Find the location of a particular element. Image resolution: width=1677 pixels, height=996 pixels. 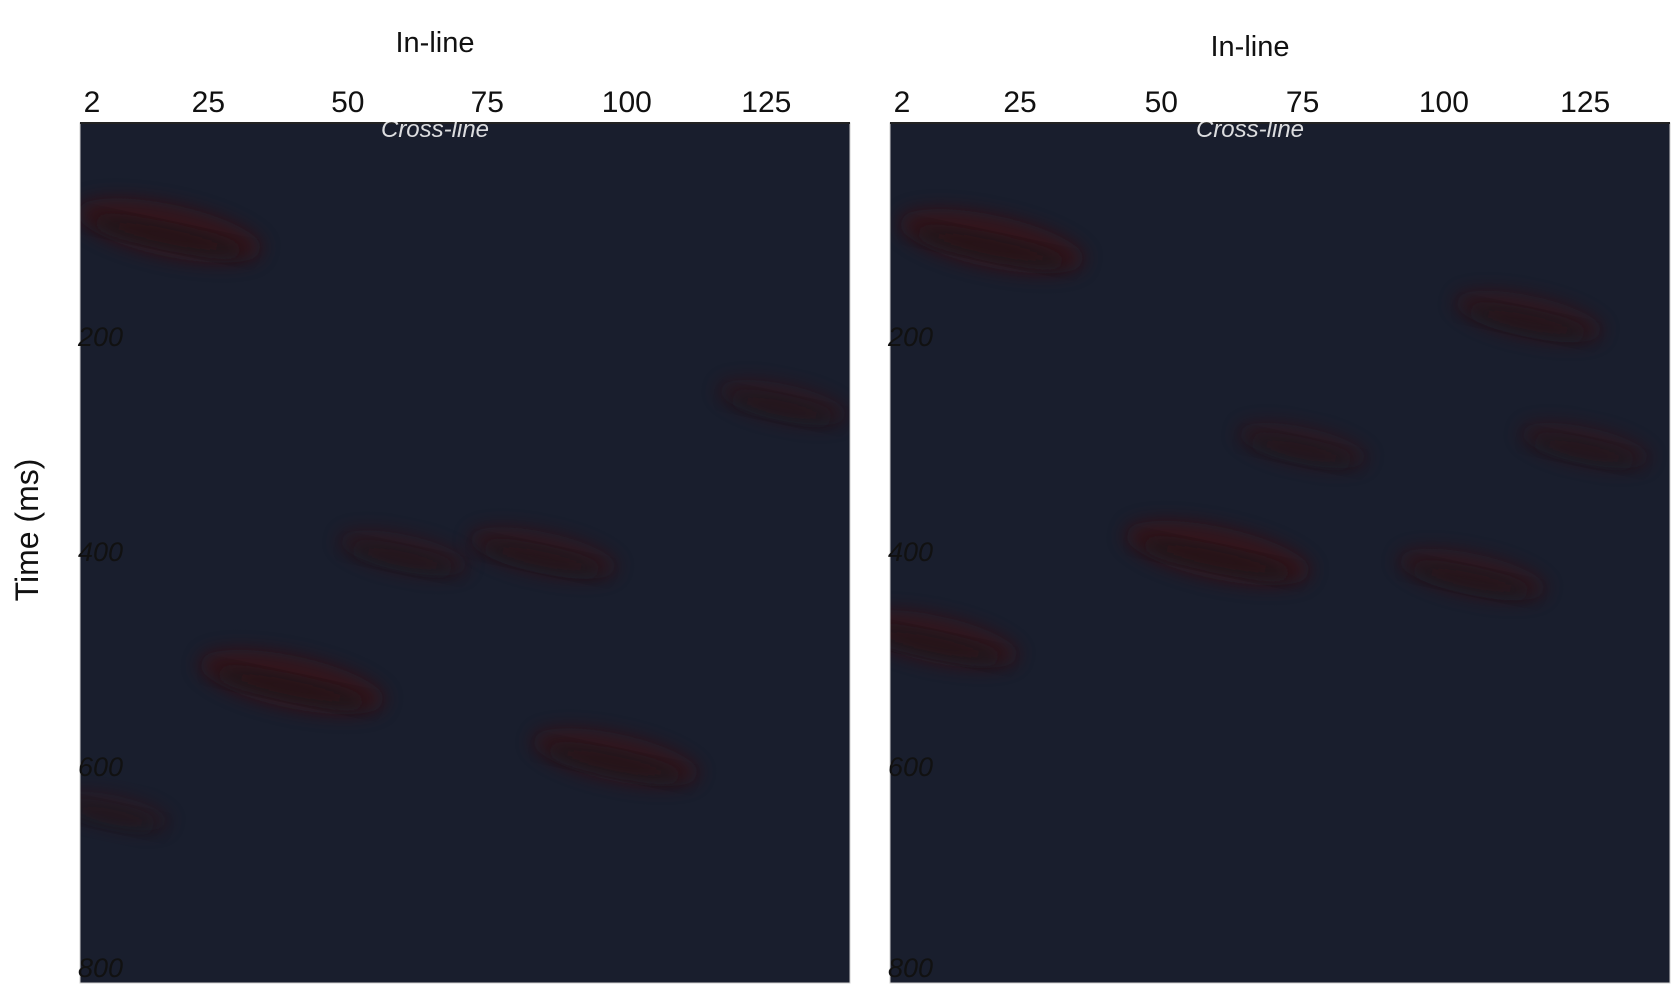

y-axis-label: Time (ms) is located at coordinates (27, 530).